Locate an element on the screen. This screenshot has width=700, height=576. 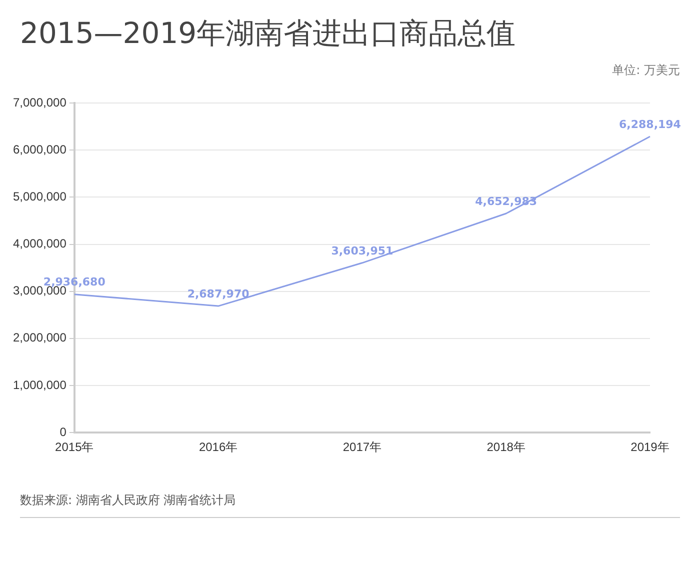
x-tick-label: 2018年 is located at coordinates (506, 447).